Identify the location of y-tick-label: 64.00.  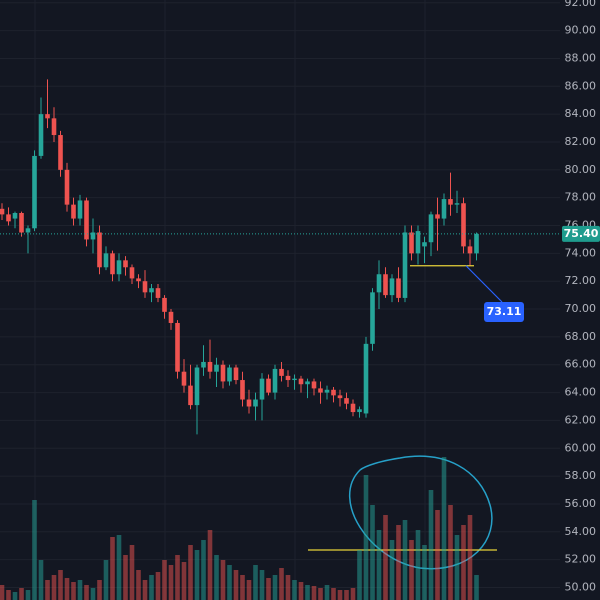
(581, 392).